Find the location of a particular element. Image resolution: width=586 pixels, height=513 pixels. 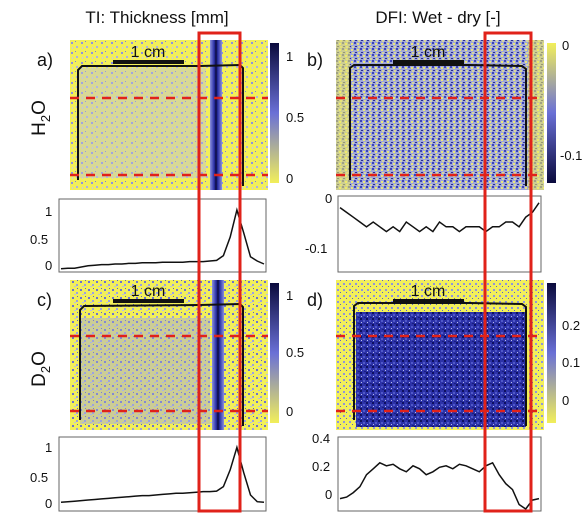

map-a-stripe is located at coordinates (216, 115).